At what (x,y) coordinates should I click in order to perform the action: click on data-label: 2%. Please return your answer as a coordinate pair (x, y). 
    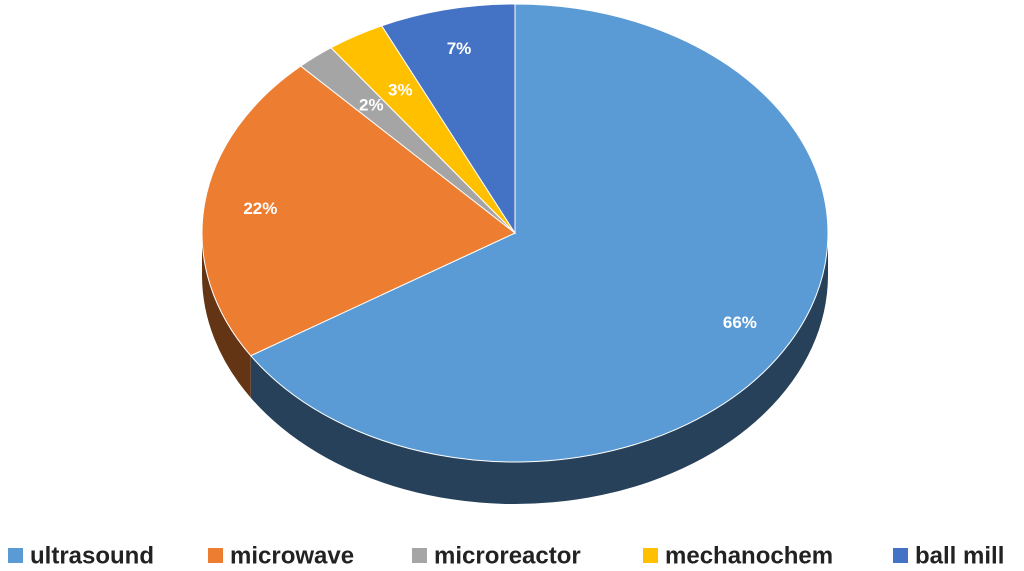
    Looking at the image, I should click on (371, 104).